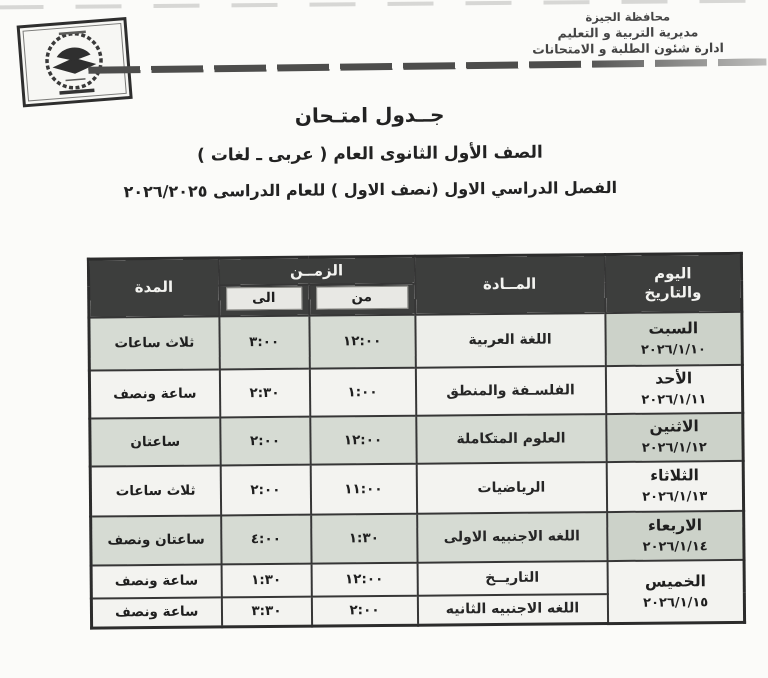  What do you see at coordinates (675, 581) in the screenshot?
I see `day-name: الخميس` at bounding box center [675, 581].